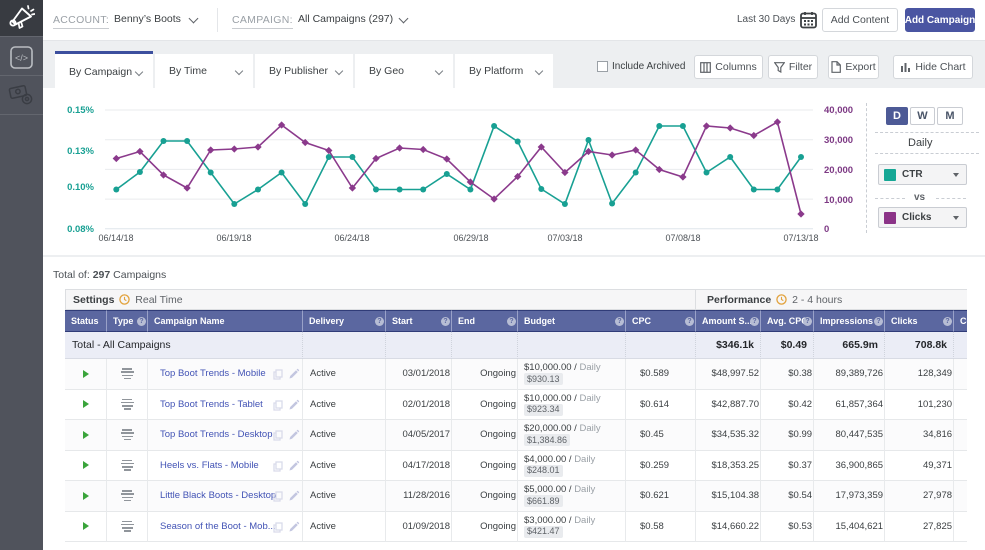 Image resolution: width=985 pixels, height=550 pixels. I want to click on svg-text: 07/13/18, so click(800, 238).